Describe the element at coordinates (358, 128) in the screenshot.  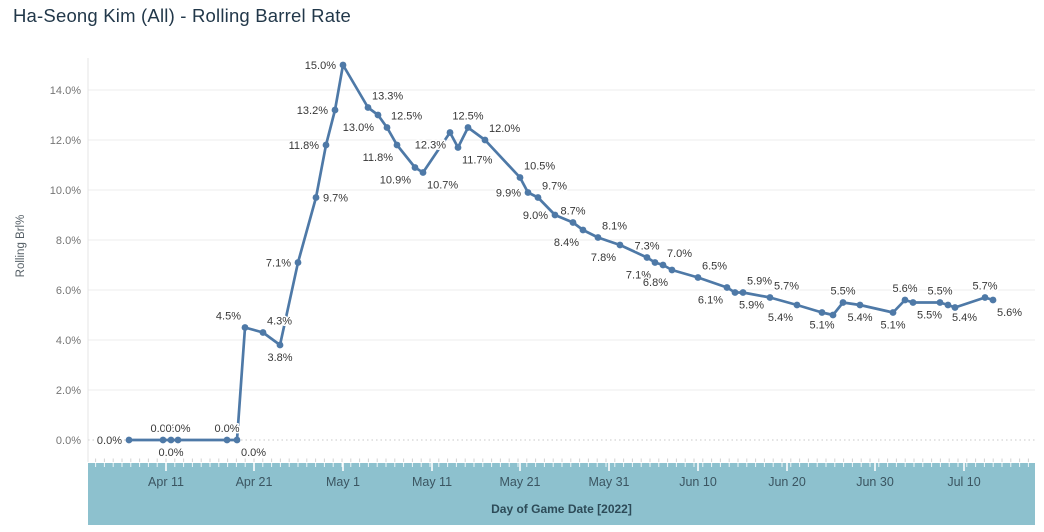
I see `data-point-label: 13.0%` at that location.